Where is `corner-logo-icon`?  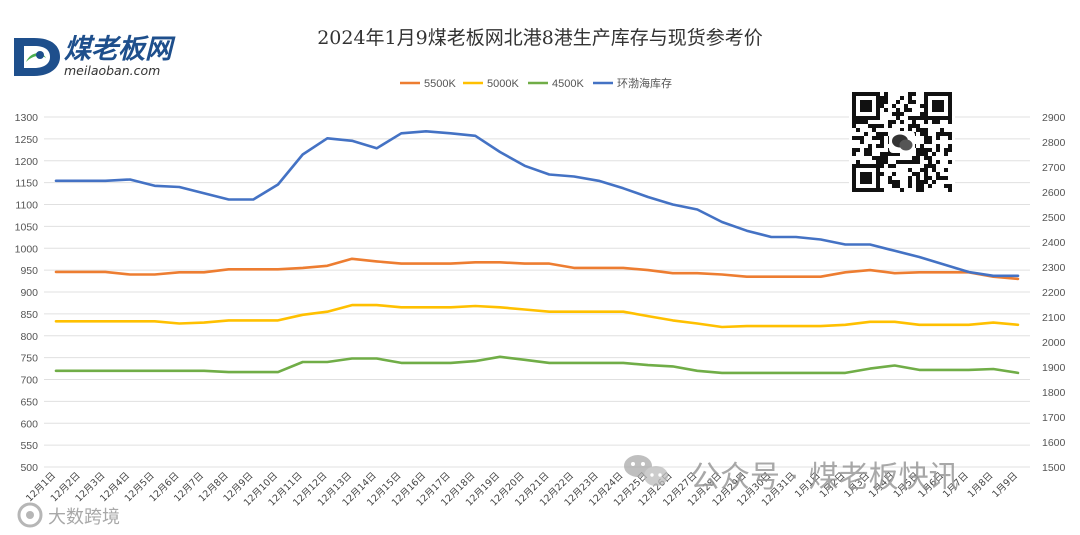
corner-logo-icon is located at coordinates (30, 515).